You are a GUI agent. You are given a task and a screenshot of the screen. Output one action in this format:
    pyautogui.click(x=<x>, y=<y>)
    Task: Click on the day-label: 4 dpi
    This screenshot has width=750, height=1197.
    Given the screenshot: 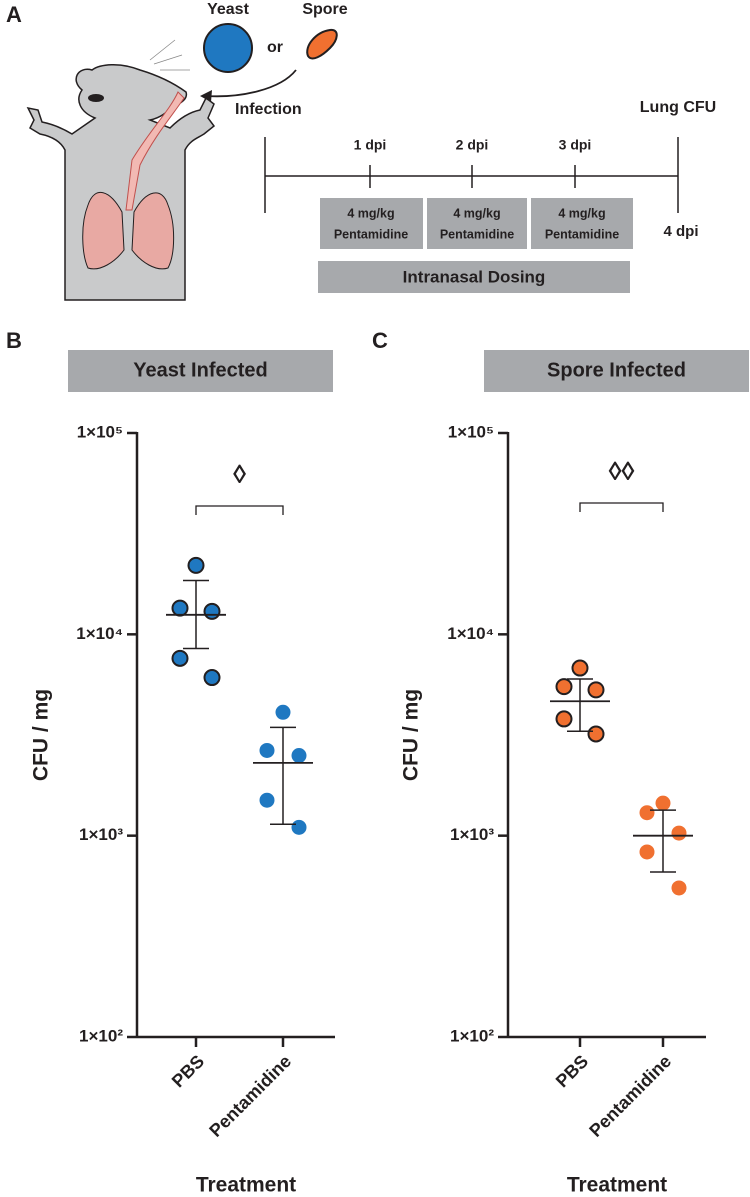 What is the action you would take?
    pyautogui.click(x=680, y=231)
    